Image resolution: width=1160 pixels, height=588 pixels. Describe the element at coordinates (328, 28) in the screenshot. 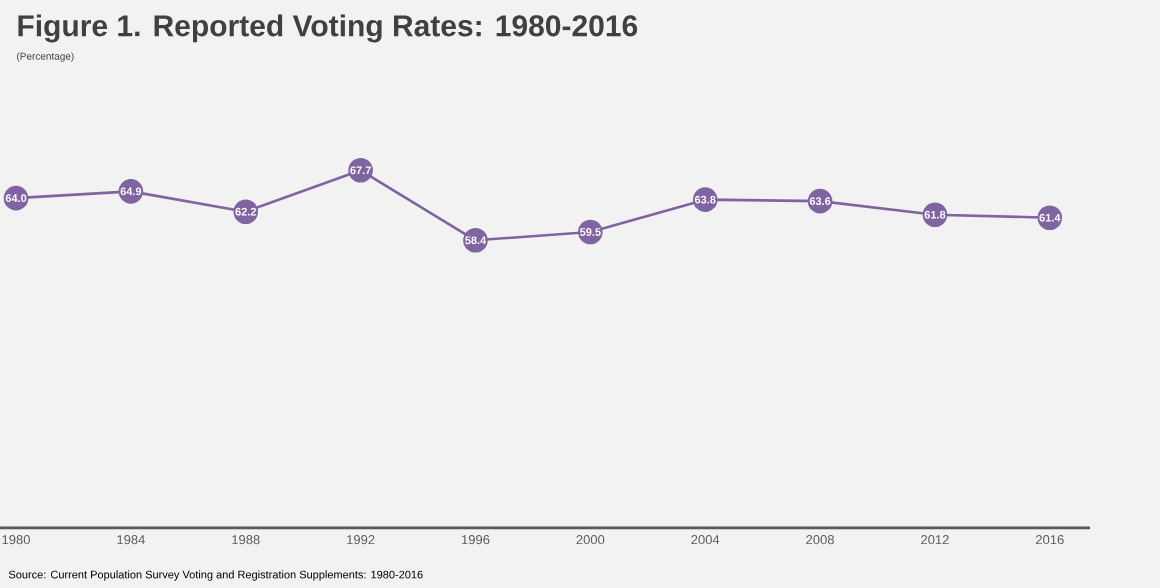

I see `chart-title: Figure 1. Reported Voting Rates: 1980-2016` at that location.